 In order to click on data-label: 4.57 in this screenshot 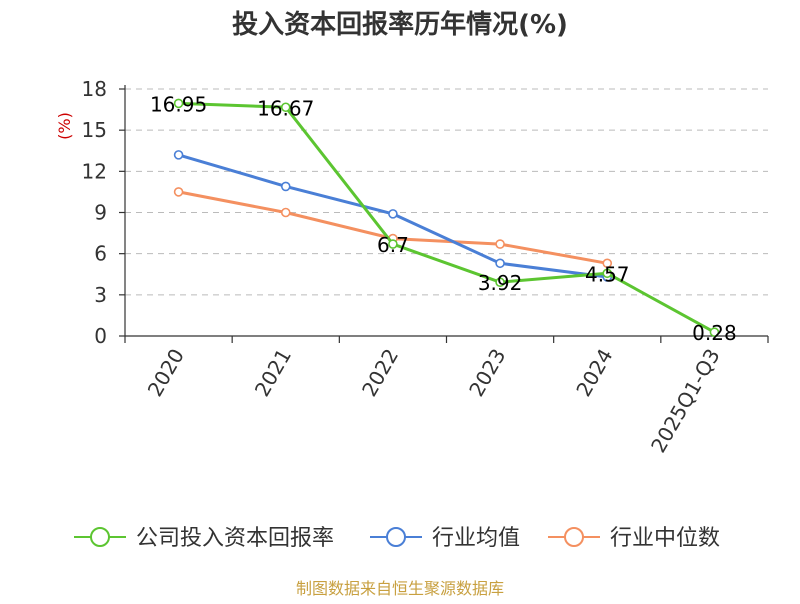, I will do `click(607, 274)`.